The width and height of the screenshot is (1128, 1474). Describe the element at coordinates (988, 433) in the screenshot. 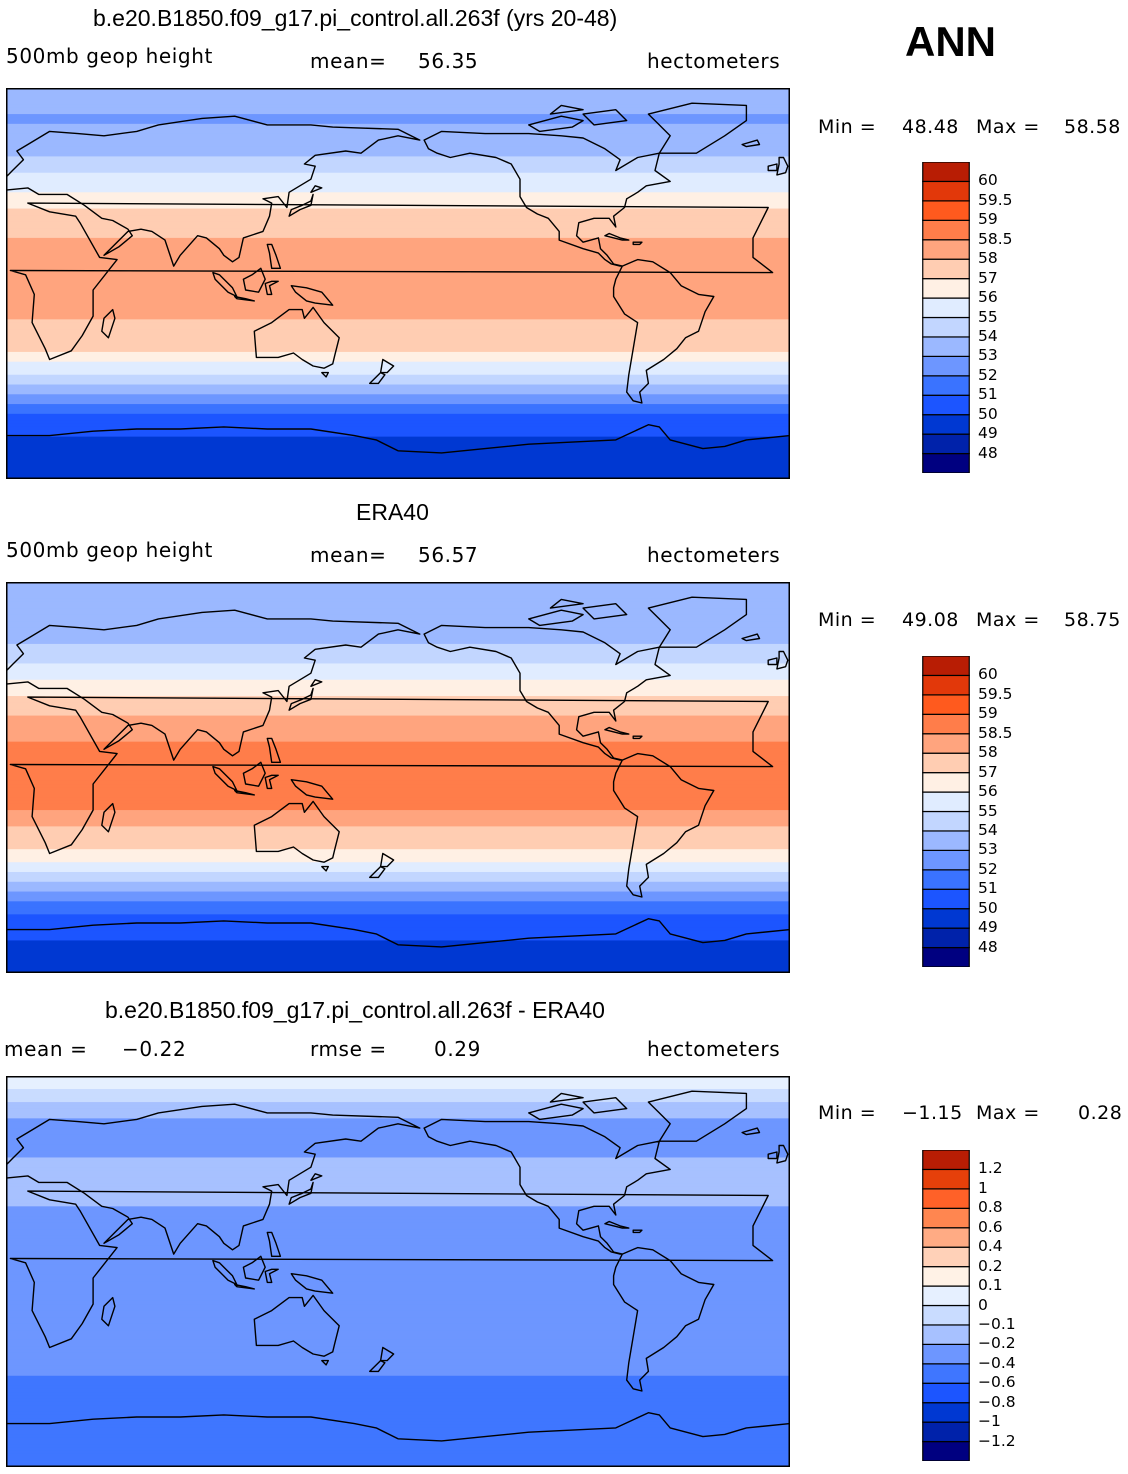

I see `colorbar-tick-label: 49` at that location.